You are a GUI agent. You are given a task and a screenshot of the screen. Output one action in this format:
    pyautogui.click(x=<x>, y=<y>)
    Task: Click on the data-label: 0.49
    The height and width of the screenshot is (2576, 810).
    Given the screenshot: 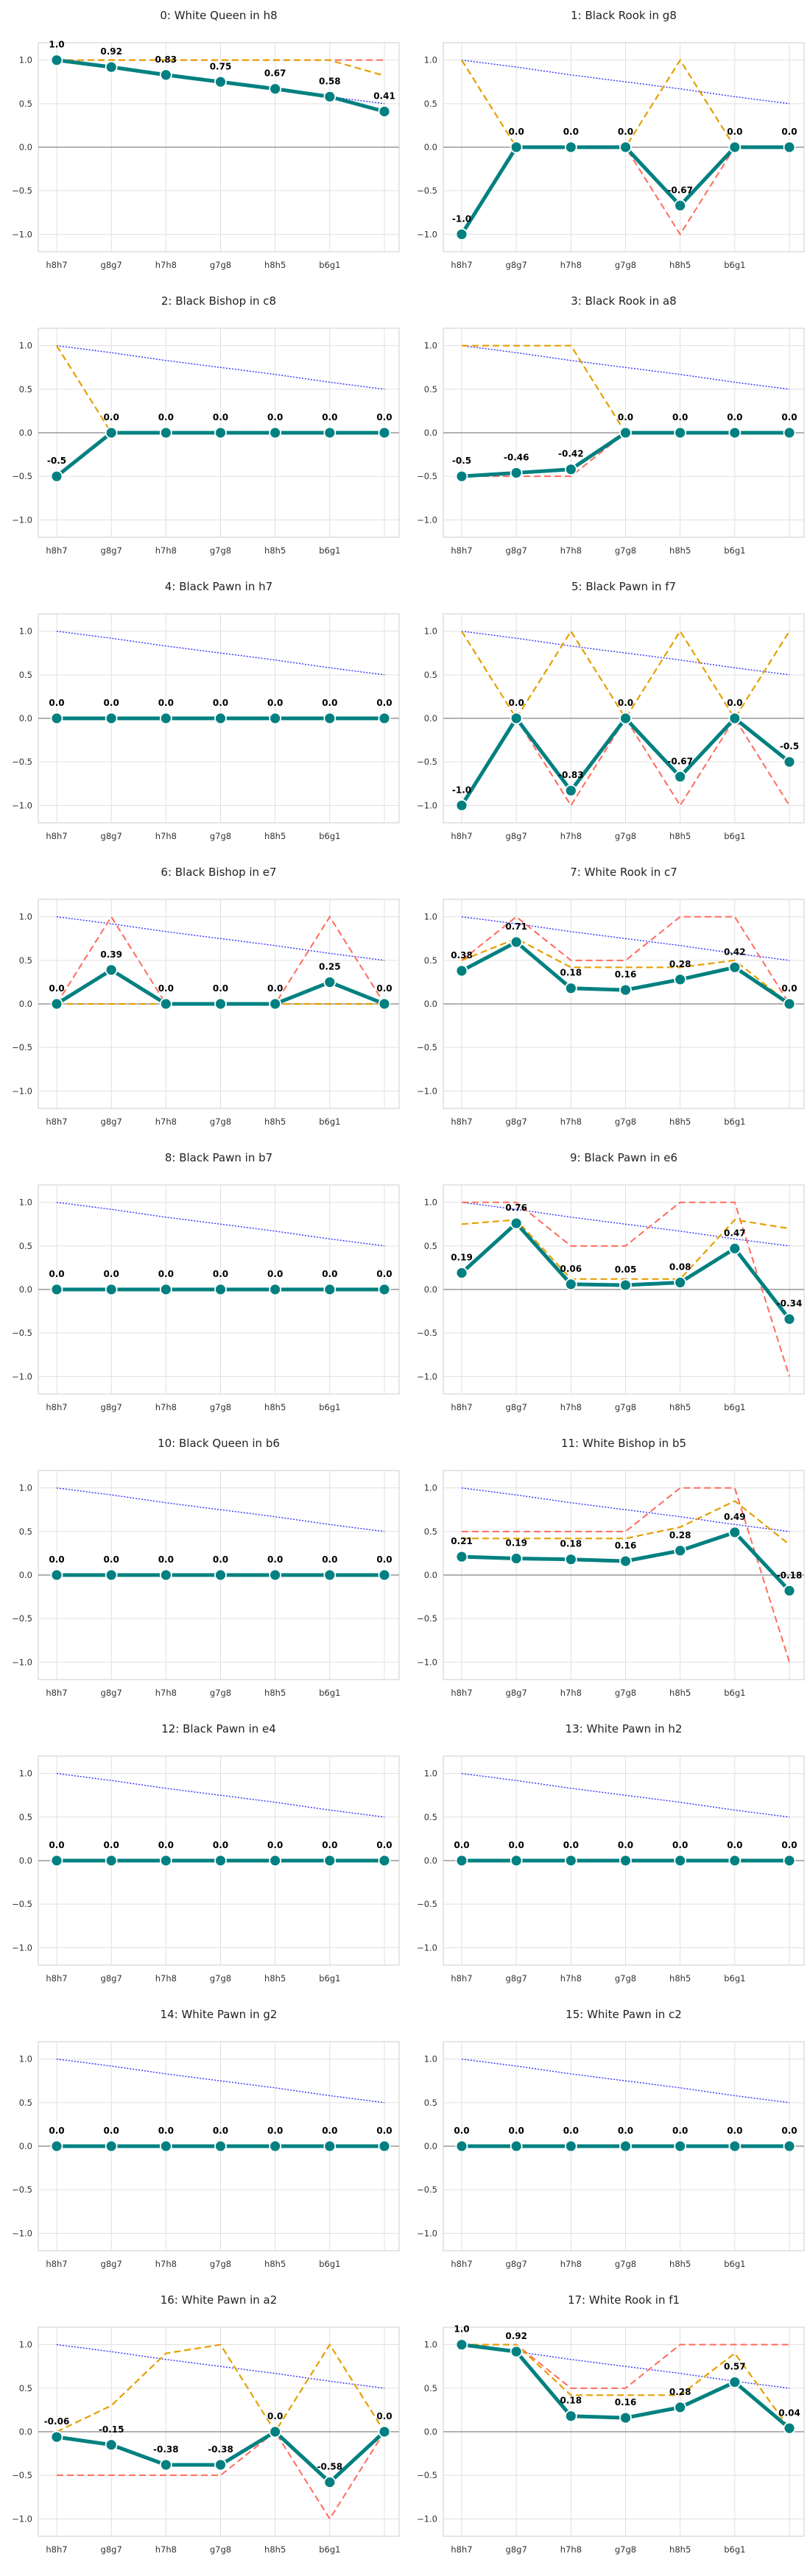 What is the action you would take?
    pyautogui.click(x=735, y=1517)
    